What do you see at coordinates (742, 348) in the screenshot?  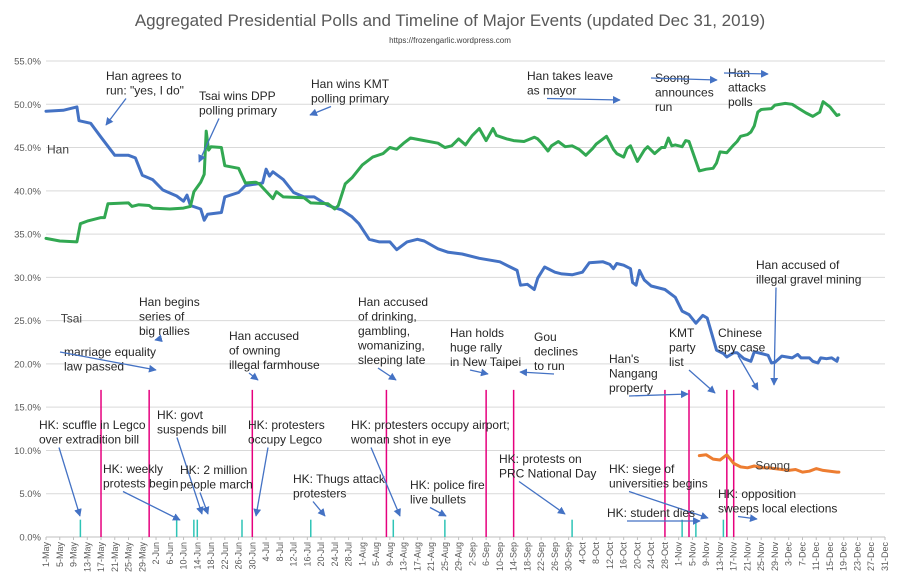 I see `annotation-text: spy case` at bounding box center [742, 348].